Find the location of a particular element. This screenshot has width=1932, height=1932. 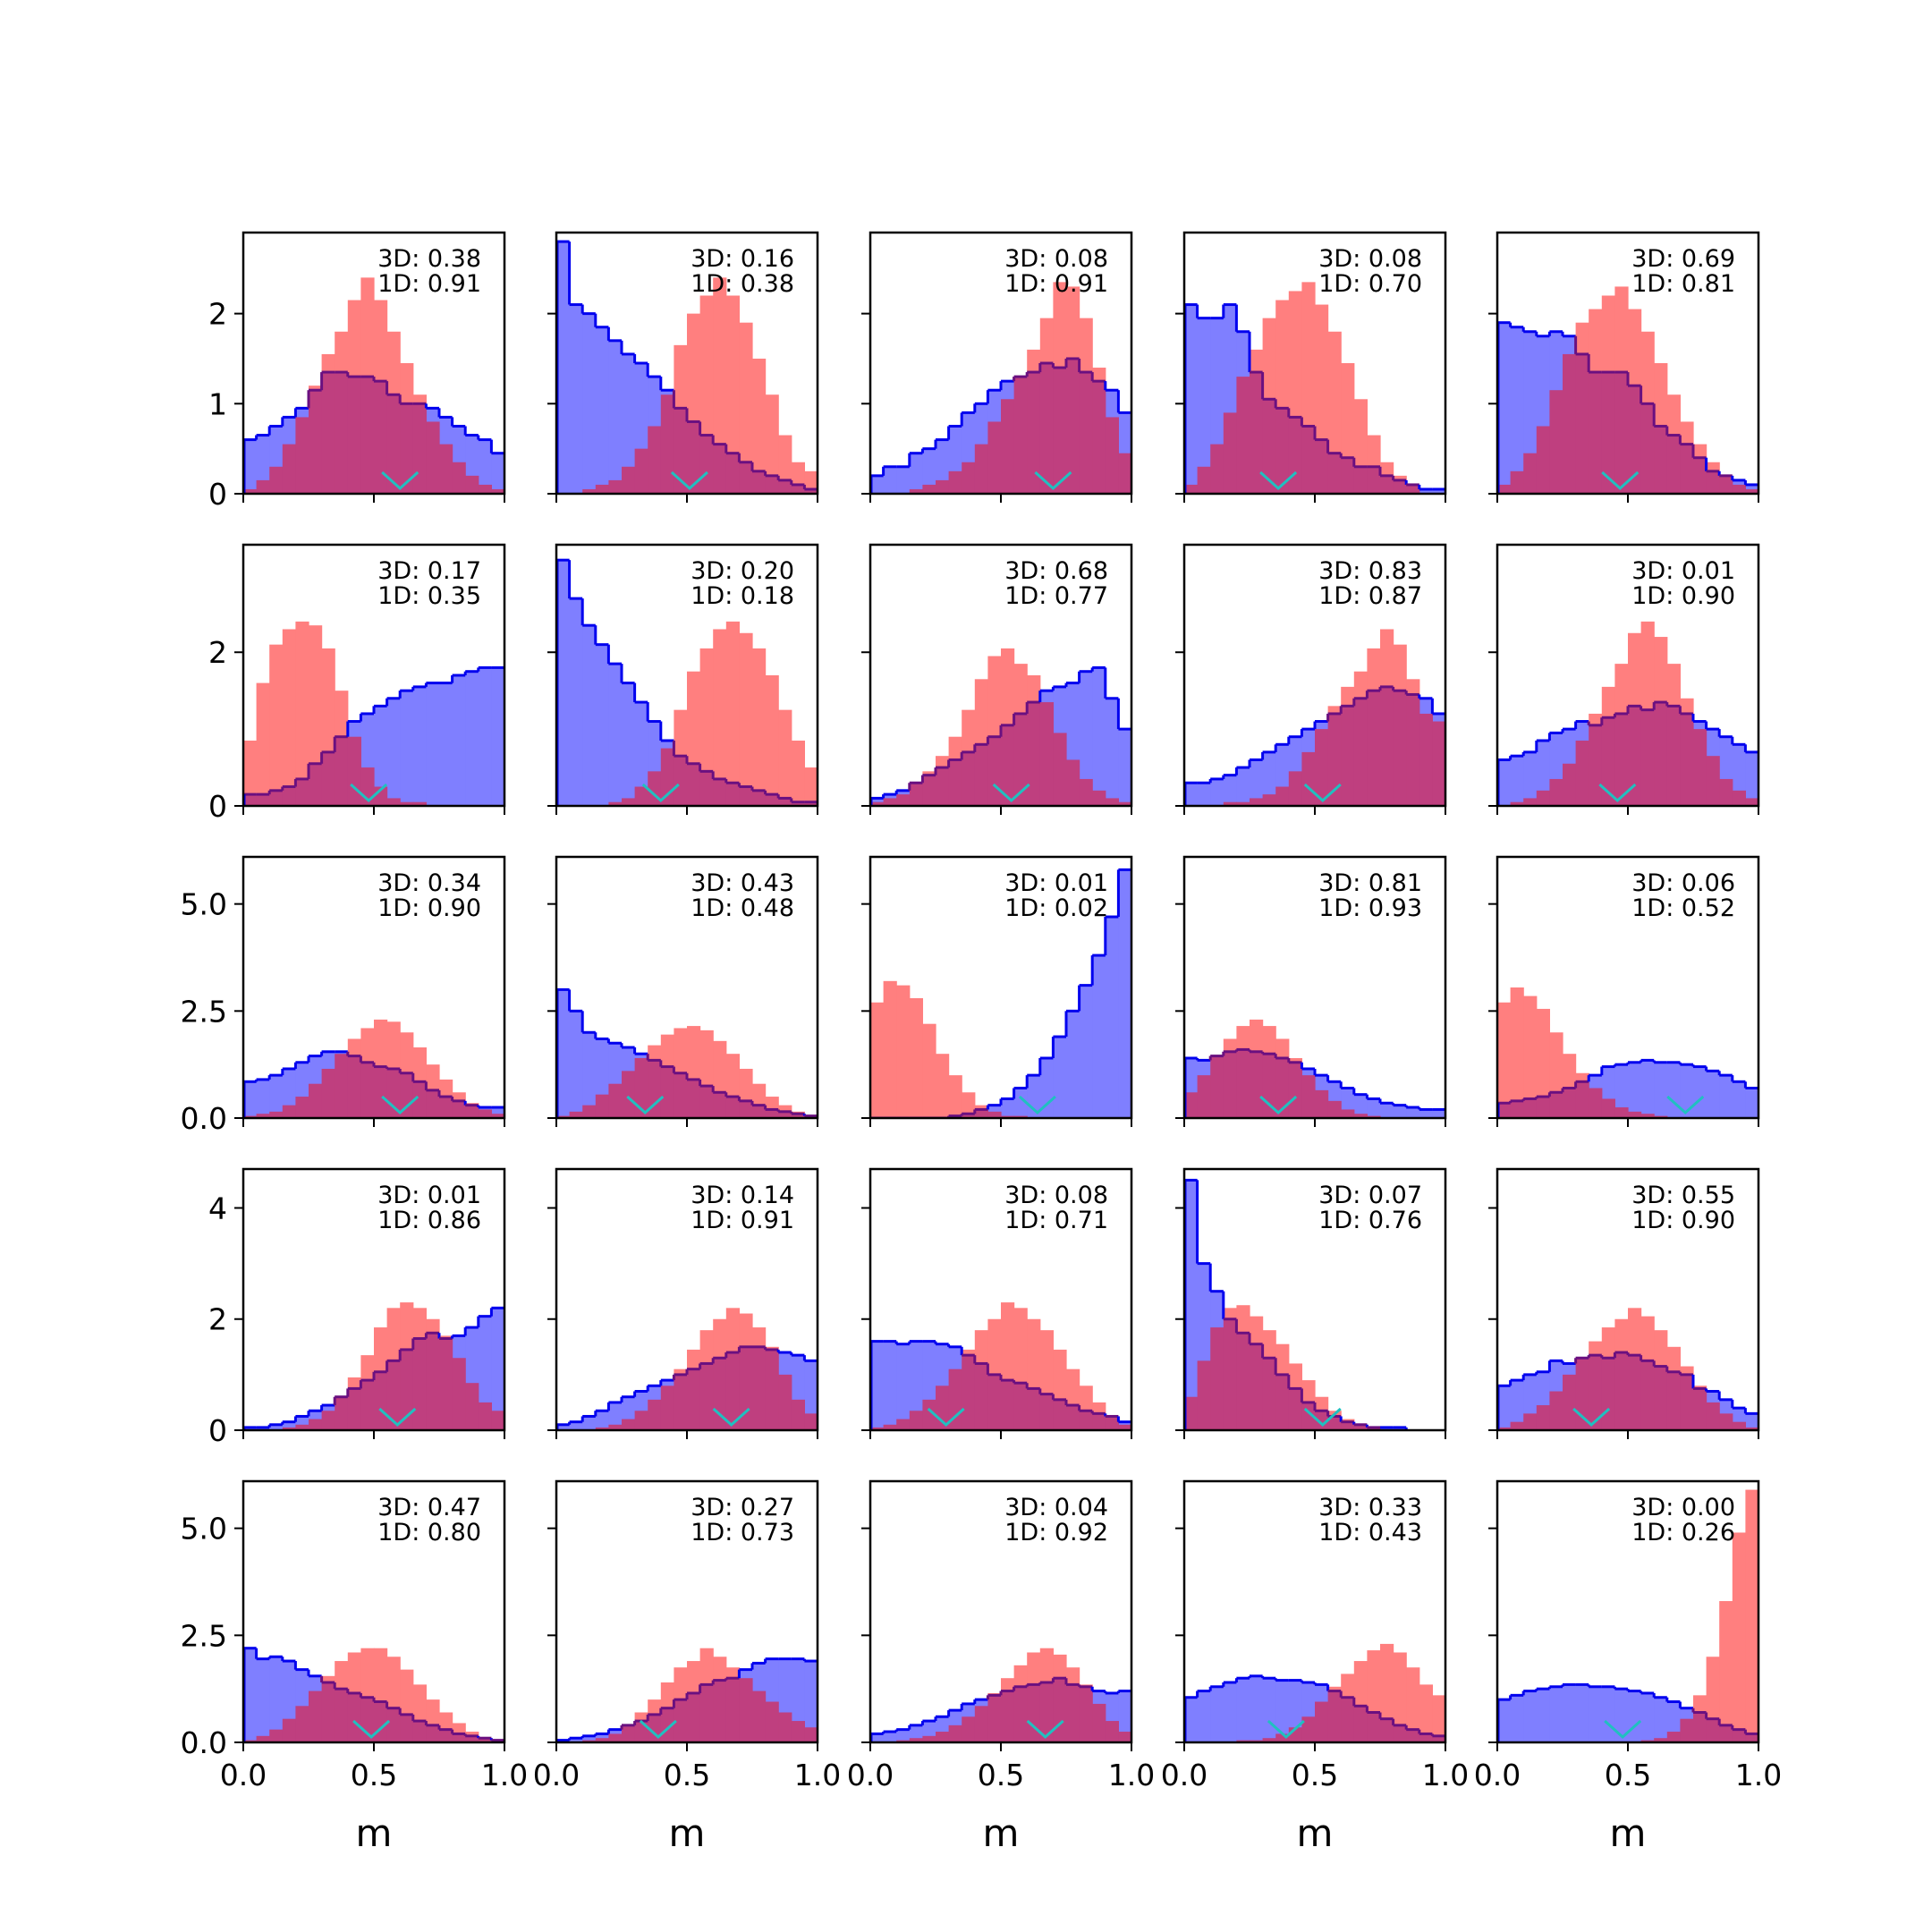

x-axis-title: m is located at coordinates (687, 1833).